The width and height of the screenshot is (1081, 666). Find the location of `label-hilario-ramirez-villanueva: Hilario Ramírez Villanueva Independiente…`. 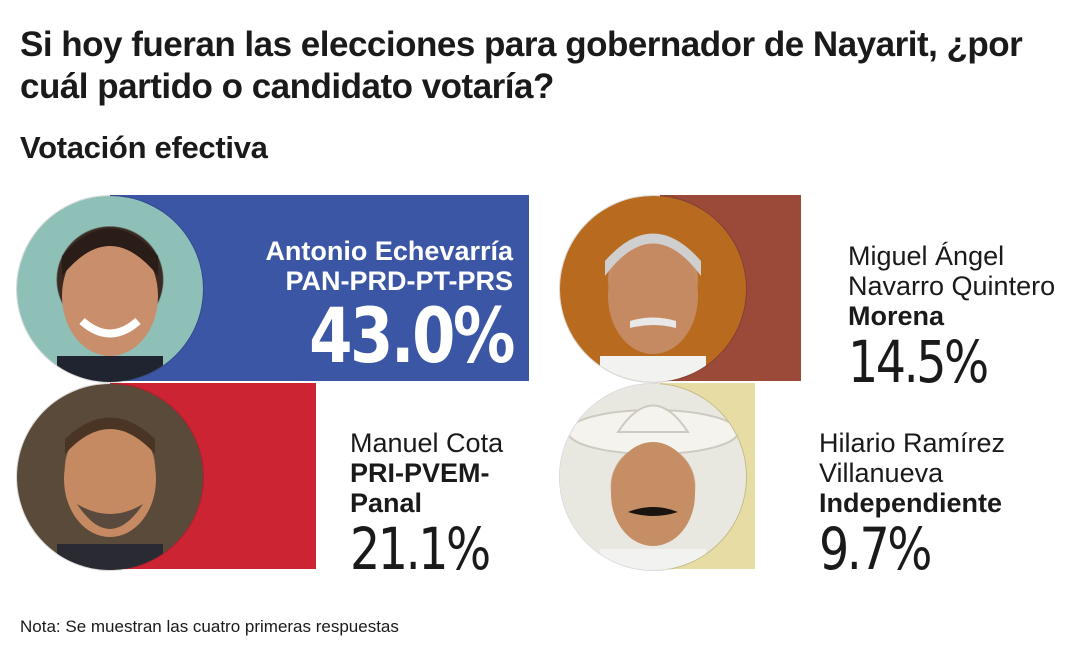

label-hilario-ramirez-villanueva: Hilario Ramírez Villanueva Independiente… is located at coordinates (944, 504).